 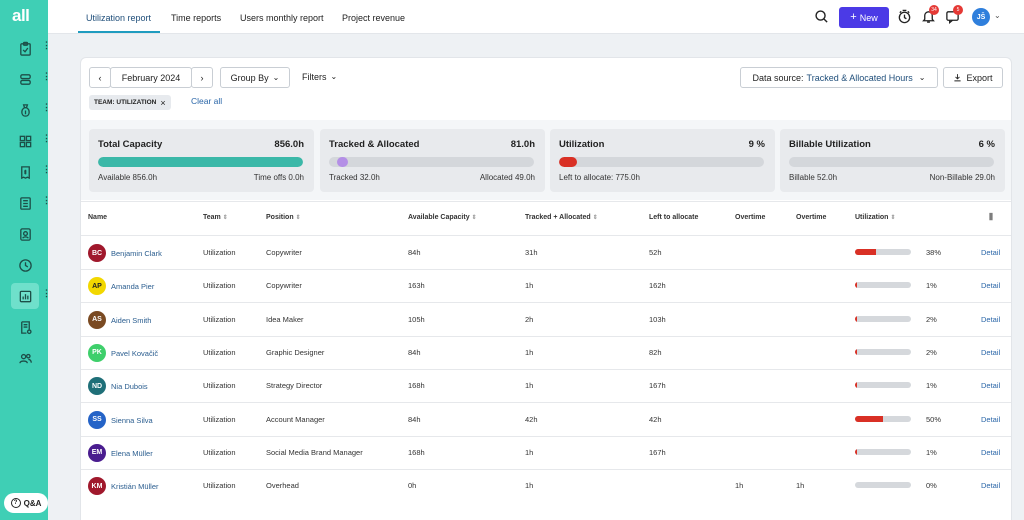 What do you see at coordinates (163, 102) in the screenshot?
I see `close-icon: ×` at bounding box center [163, 102].